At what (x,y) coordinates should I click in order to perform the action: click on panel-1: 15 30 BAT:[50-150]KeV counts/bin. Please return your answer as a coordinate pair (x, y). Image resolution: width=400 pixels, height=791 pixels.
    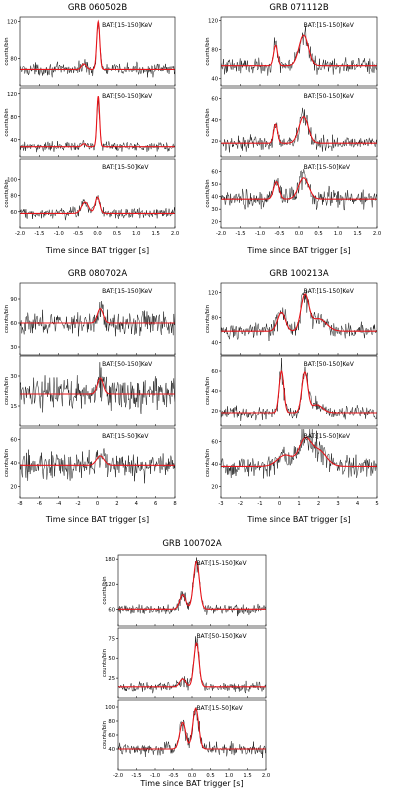
    Looking at the image, I should click on (90, 391).